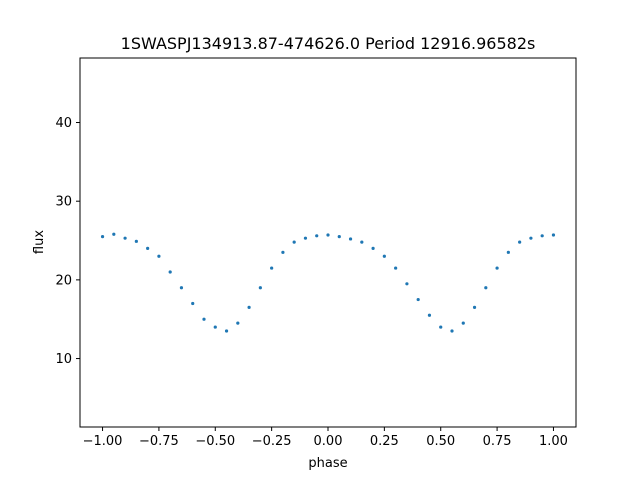 Image resolution: width=640 pixels, height=480 pixels. I want to click on y-tick-label: 20, so click(63, 280).